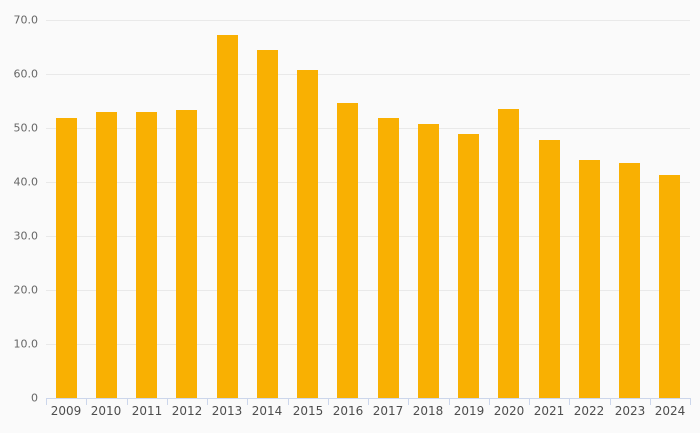 The height and width of the screenshot is (433, 700). What do you see at coordinates (147, 411) in the screenshot?
I see `x-axis-label: 2011` at bounding box center [147, 411].